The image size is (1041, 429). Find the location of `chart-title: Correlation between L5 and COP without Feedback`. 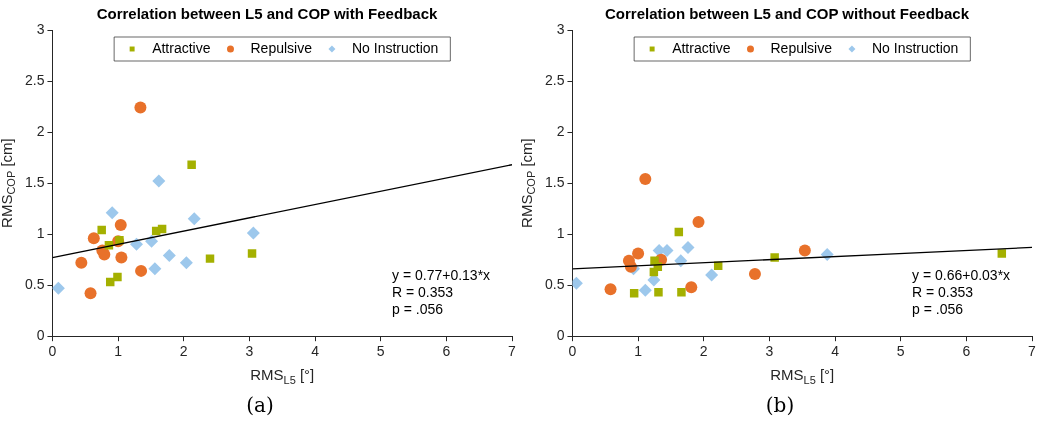

chart-title: Correlation between L5 and COP without Feedback is located at coordinates (787, 14).